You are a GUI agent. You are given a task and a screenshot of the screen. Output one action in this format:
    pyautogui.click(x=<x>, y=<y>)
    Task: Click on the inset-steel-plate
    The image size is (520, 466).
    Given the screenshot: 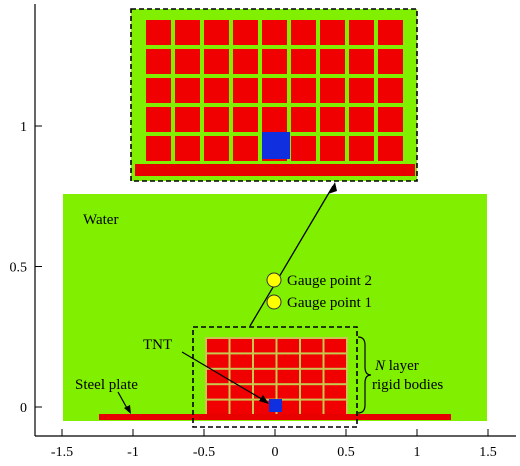 What is the action you would take?
    pyautogui.click(x=275, y=170)
    